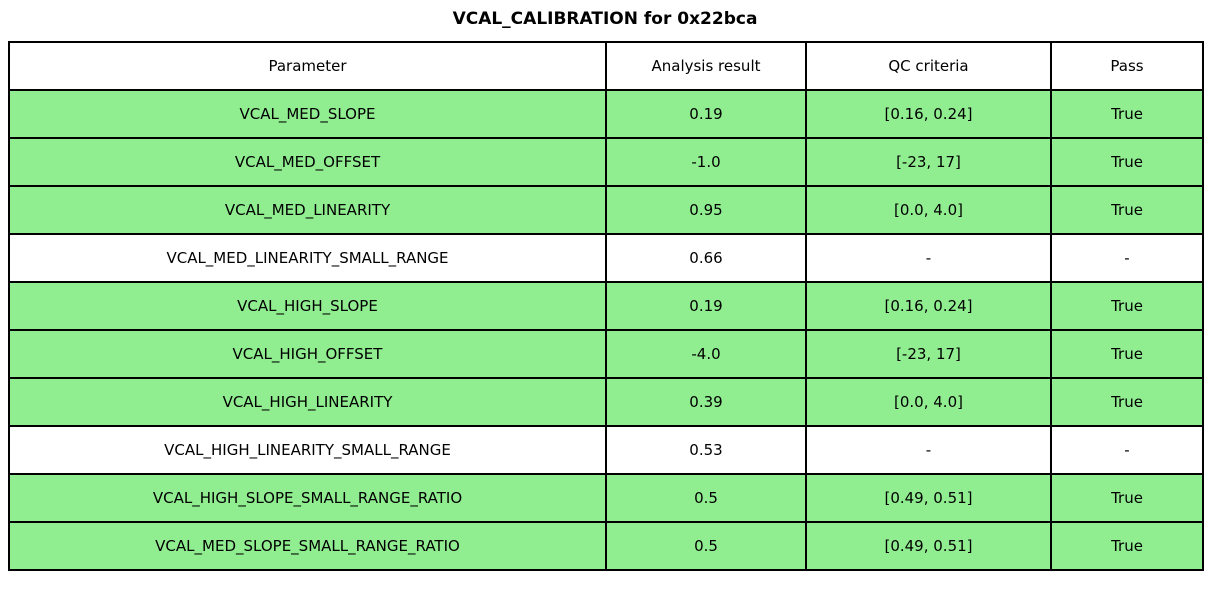  I want to click on cell-parameter: VCAL_HIGH_LINEARITY, so click(307, 402).